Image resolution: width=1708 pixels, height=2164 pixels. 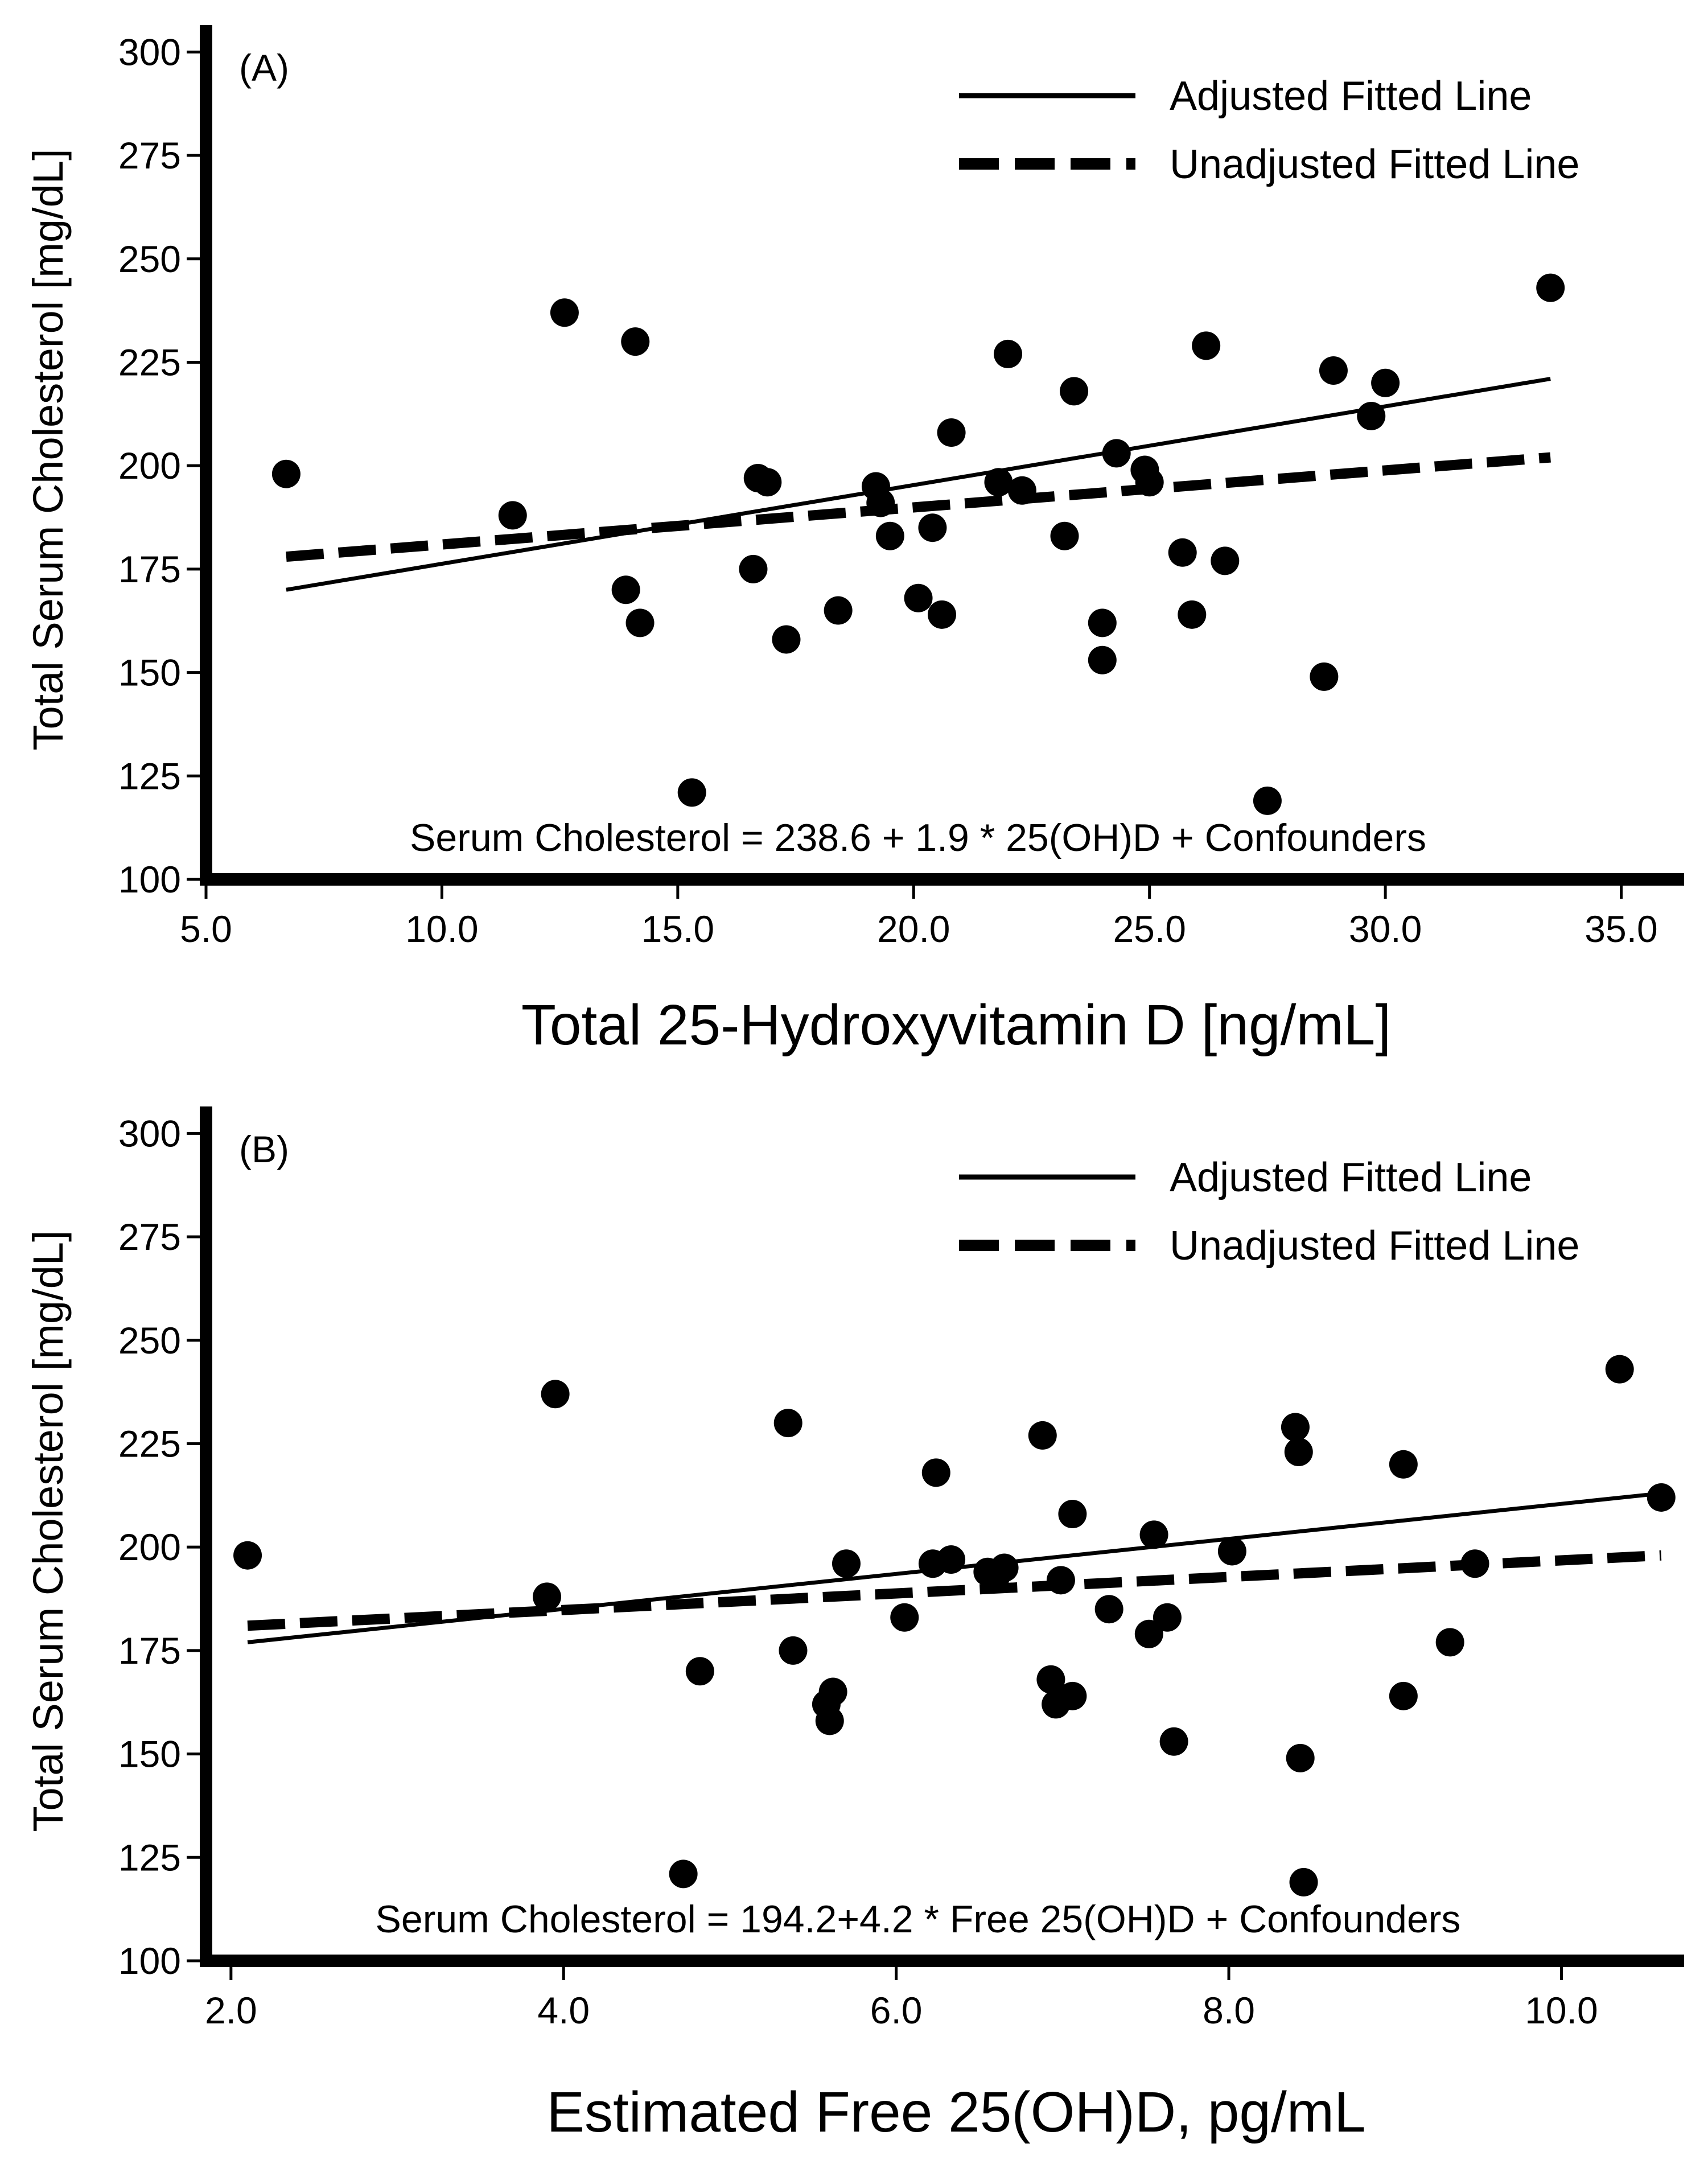 I want to click on panel-a-adjusted-fitted-line, so click(x=918, y=485).